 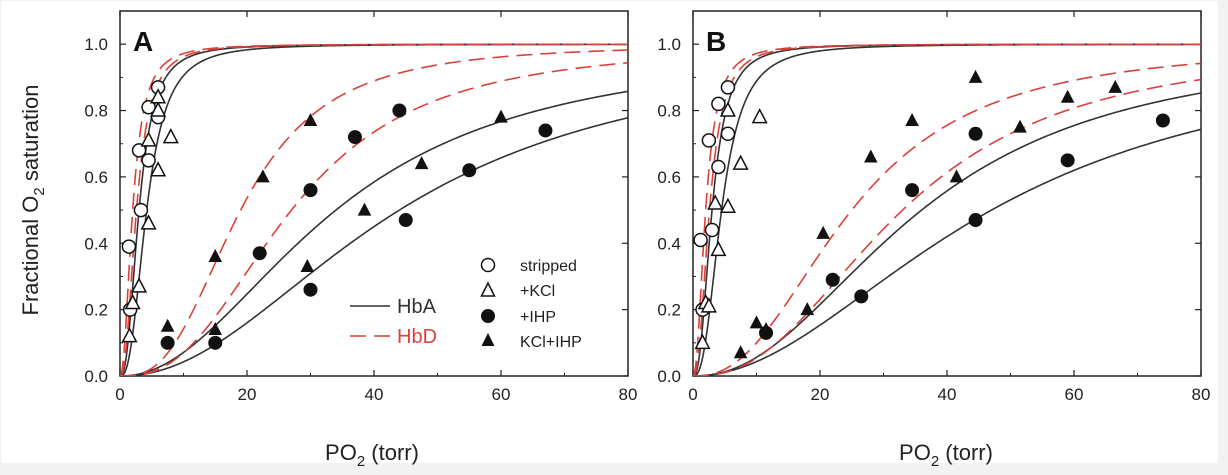 I want to click on panel-label: B, so click(x=716, y=41).